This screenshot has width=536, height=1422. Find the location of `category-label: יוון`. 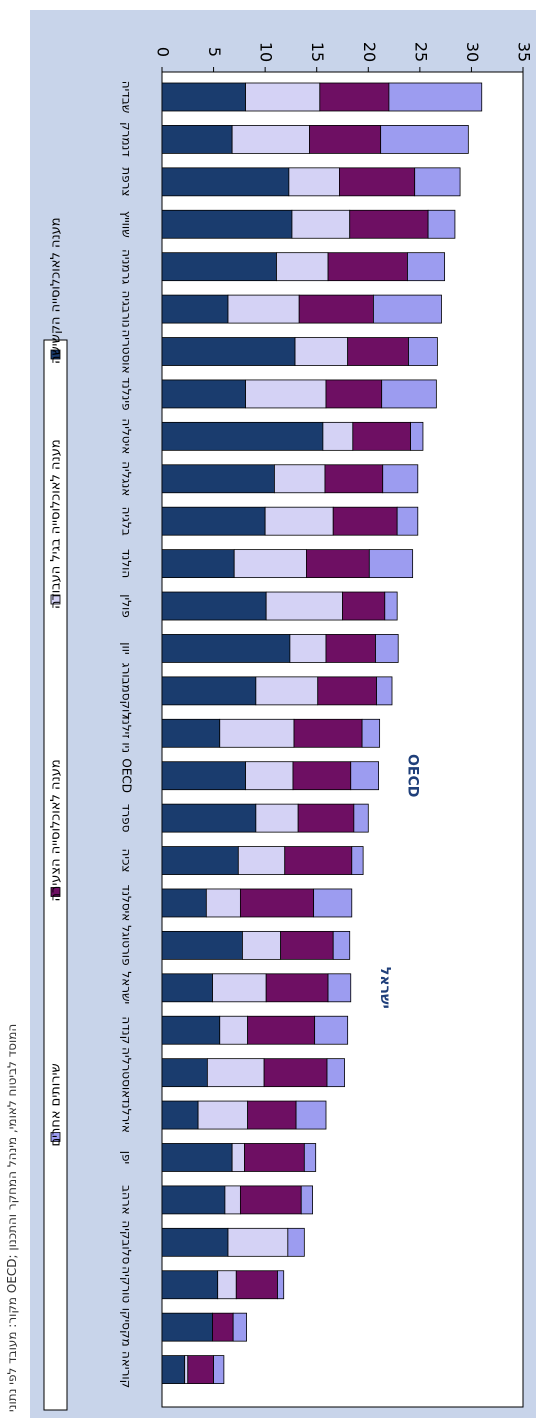

category-label: יוון is located at coordinates (127, 648).